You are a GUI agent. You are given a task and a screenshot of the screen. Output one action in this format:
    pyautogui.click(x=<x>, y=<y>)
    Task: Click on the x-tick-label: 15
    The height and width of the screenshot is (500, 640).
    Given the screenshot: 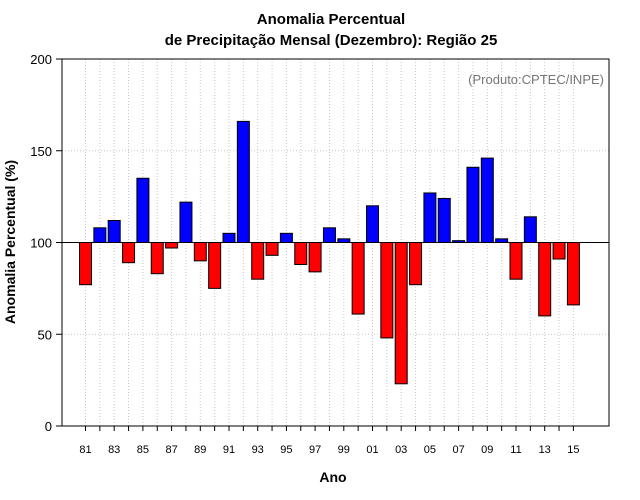 What is the action you would take?
    pyautogui.click(x=573, y=450)
    